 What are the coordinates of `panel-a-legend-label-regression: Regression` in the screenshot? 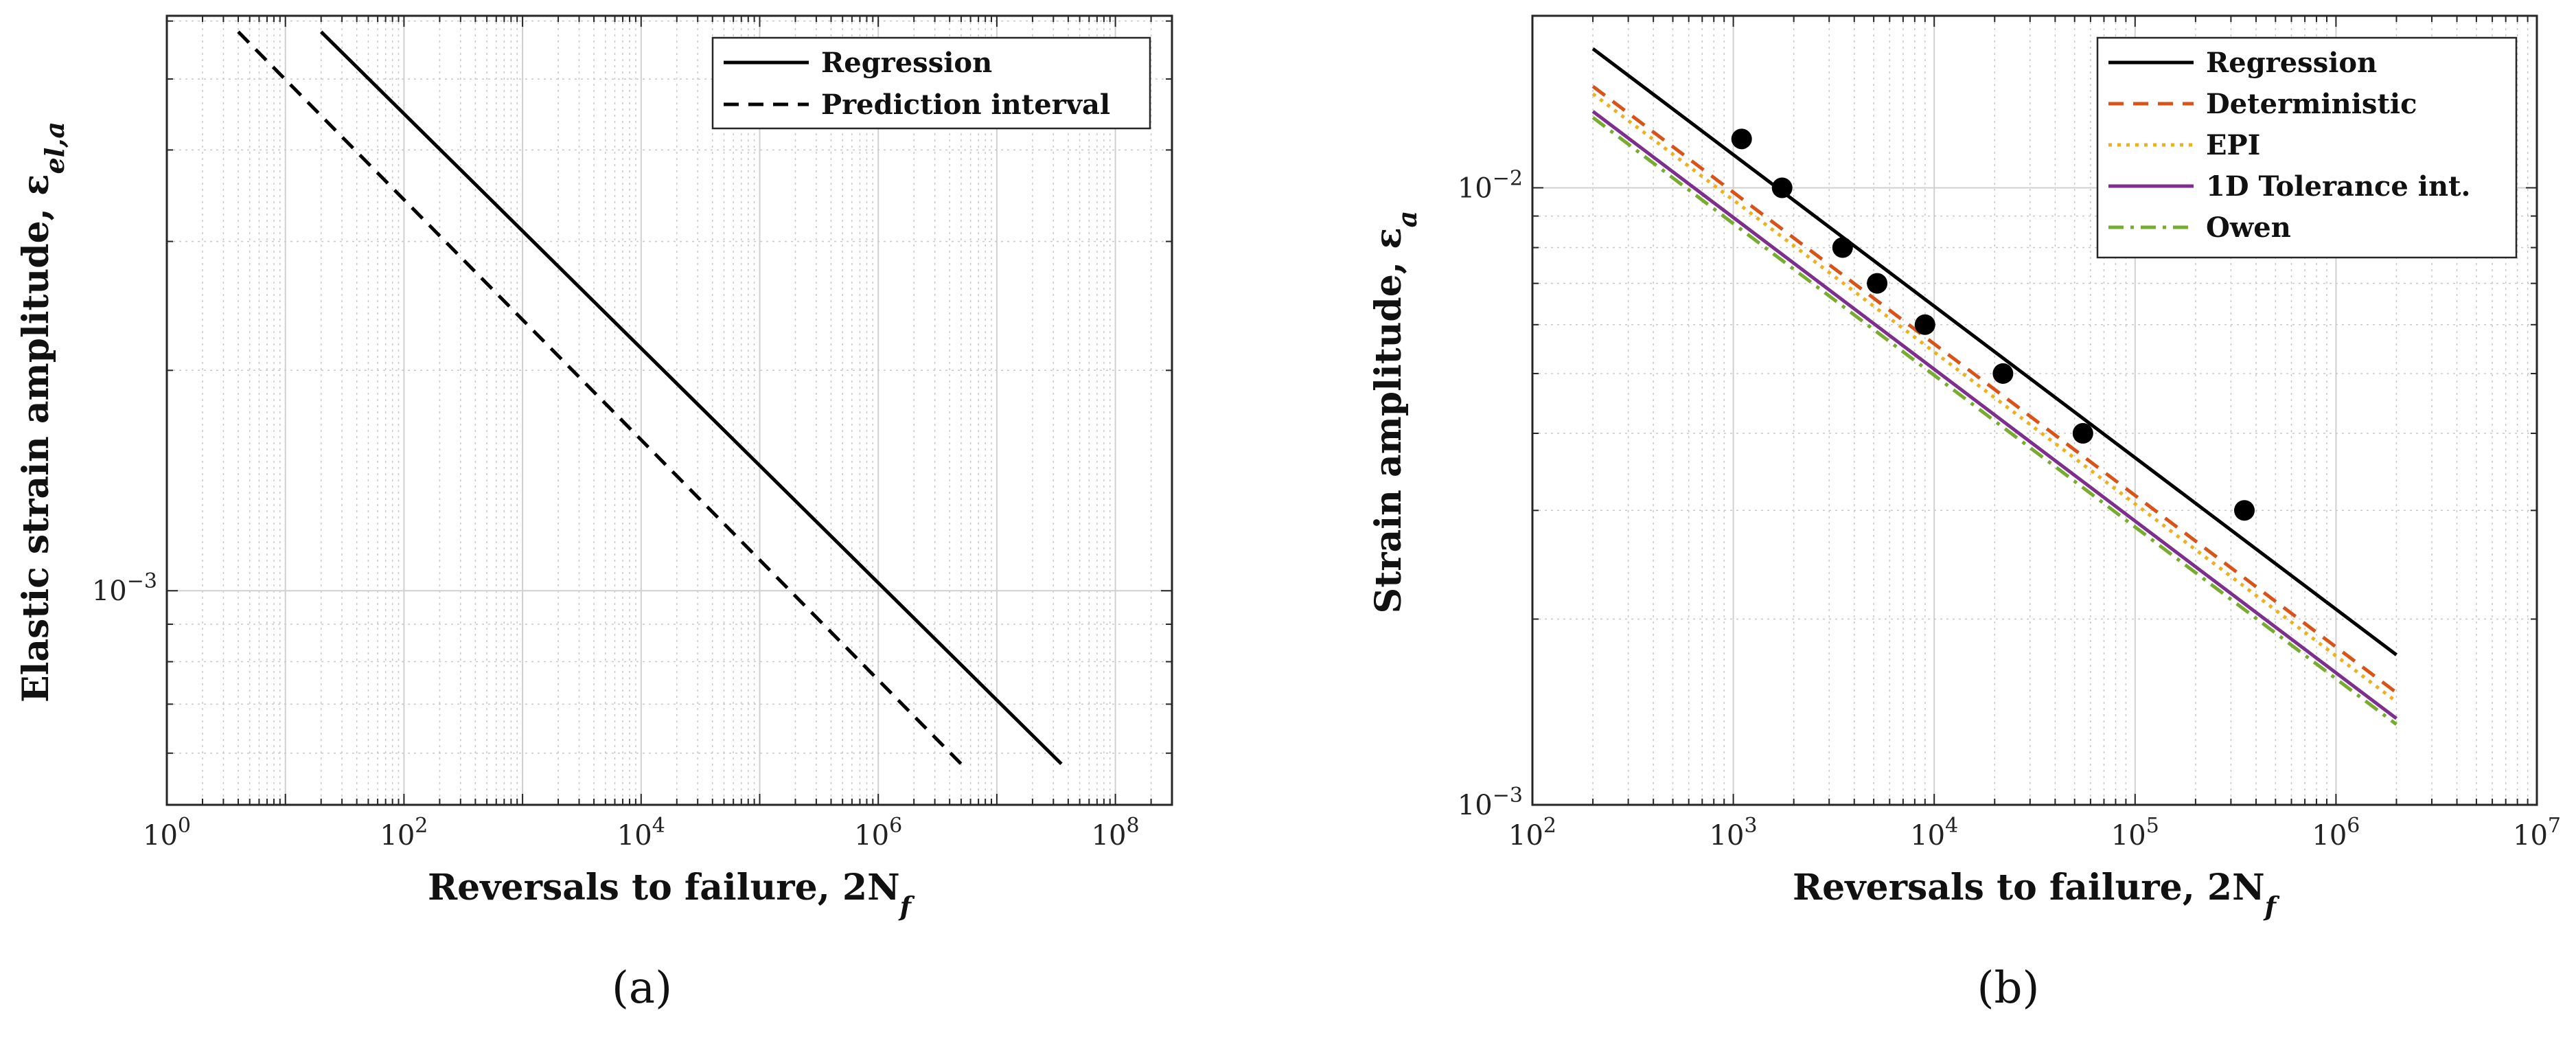 It's located at (906, 63).